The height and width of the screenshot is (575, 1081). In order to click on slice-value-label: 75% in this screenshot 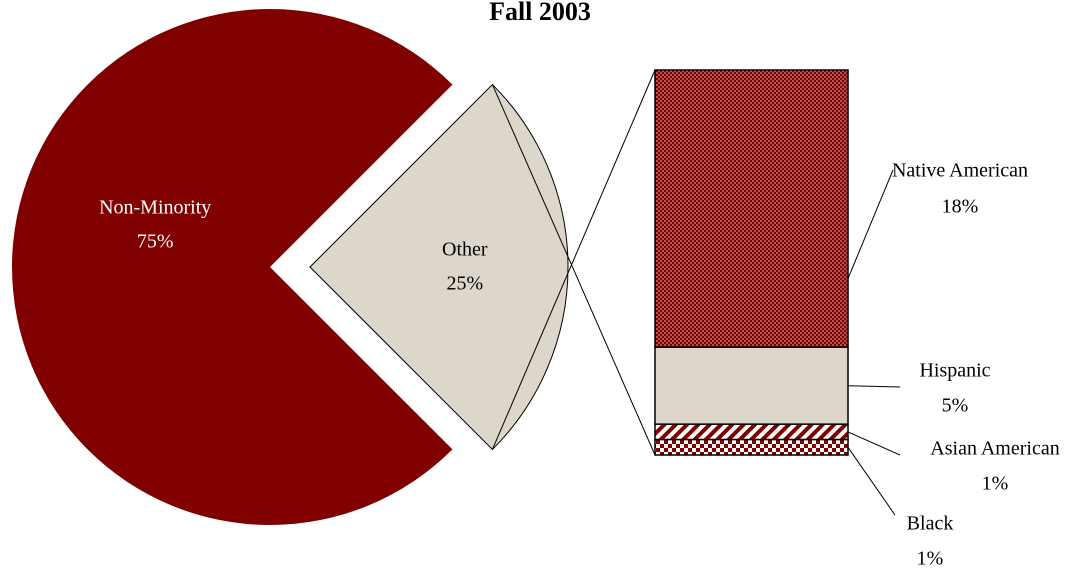, I will do `click(155, 242)`.